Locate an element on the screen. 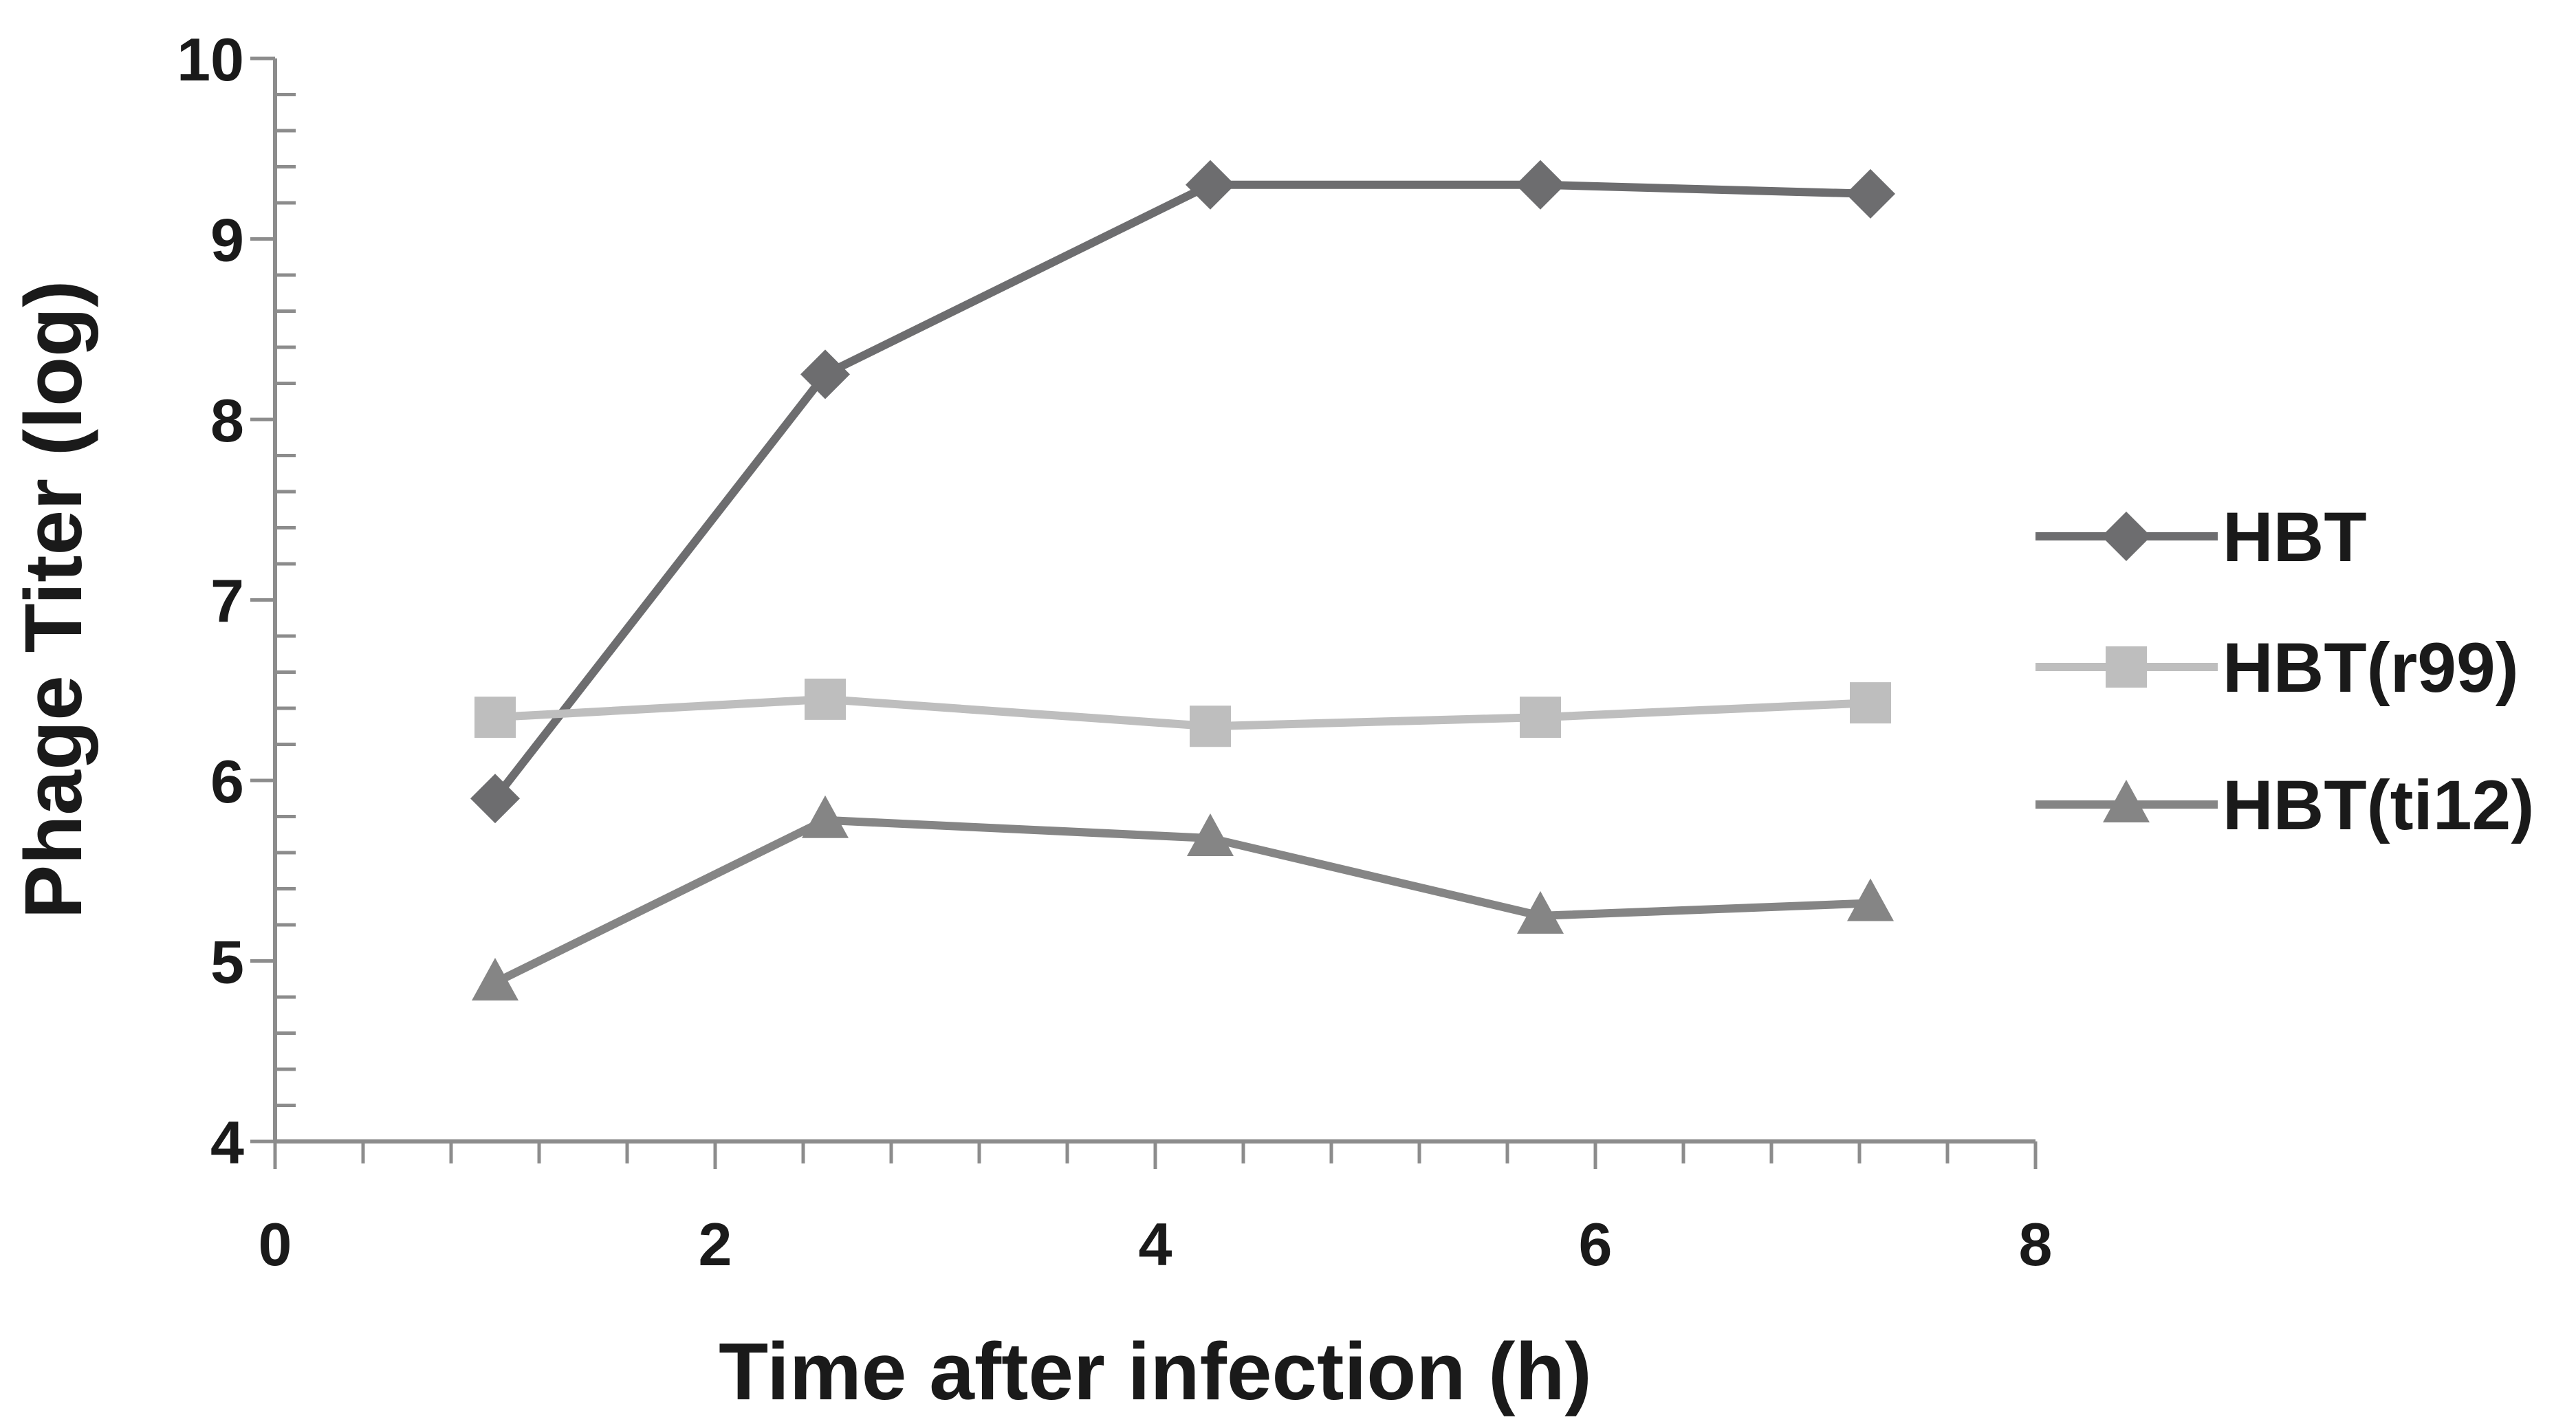  x-tick-label: 6 is located at coordinates (1596, 1244).